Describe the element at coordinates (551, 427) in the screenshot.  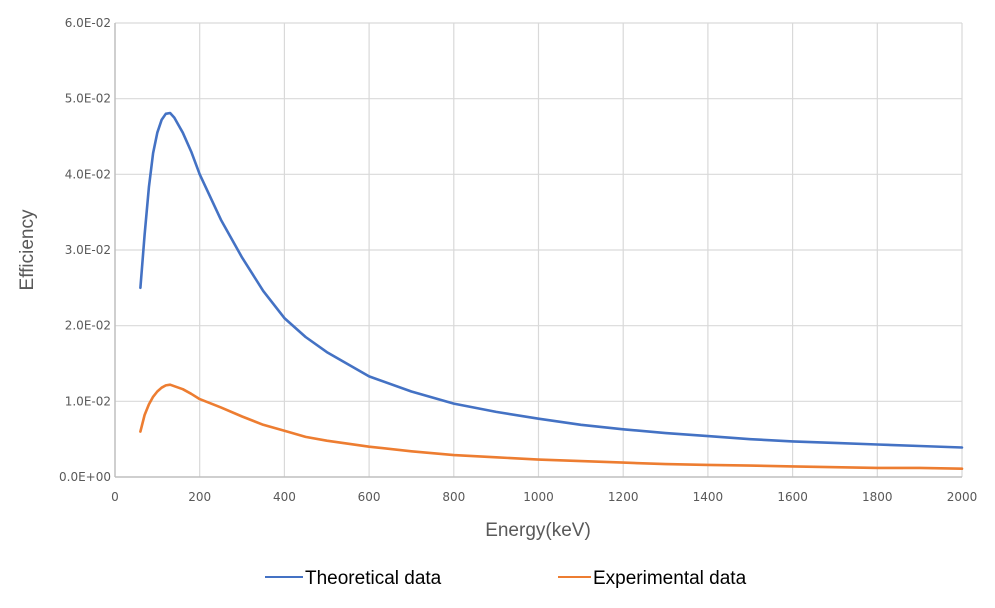
I see `series-line-experimental` at that location.